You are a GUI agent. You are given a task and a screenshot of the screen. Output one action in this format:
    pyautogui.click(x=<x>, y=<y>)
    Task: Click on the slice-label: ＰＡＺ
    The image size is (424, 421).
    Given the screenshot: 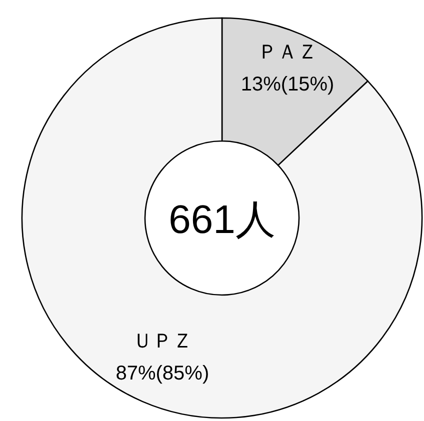 What is the action you would take?
    pyautogui.click(x=288, y=52)
    